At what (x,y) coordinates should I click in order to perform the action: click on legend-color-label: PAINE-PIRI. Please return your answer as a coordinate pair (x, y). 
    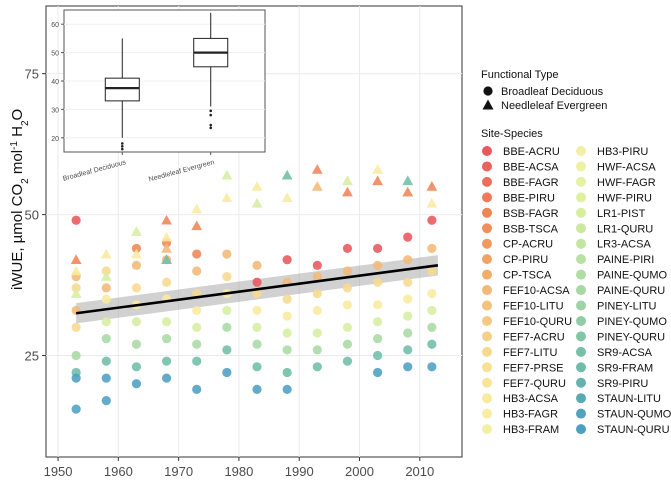
    Looking at the image, I should click on (625, 260).